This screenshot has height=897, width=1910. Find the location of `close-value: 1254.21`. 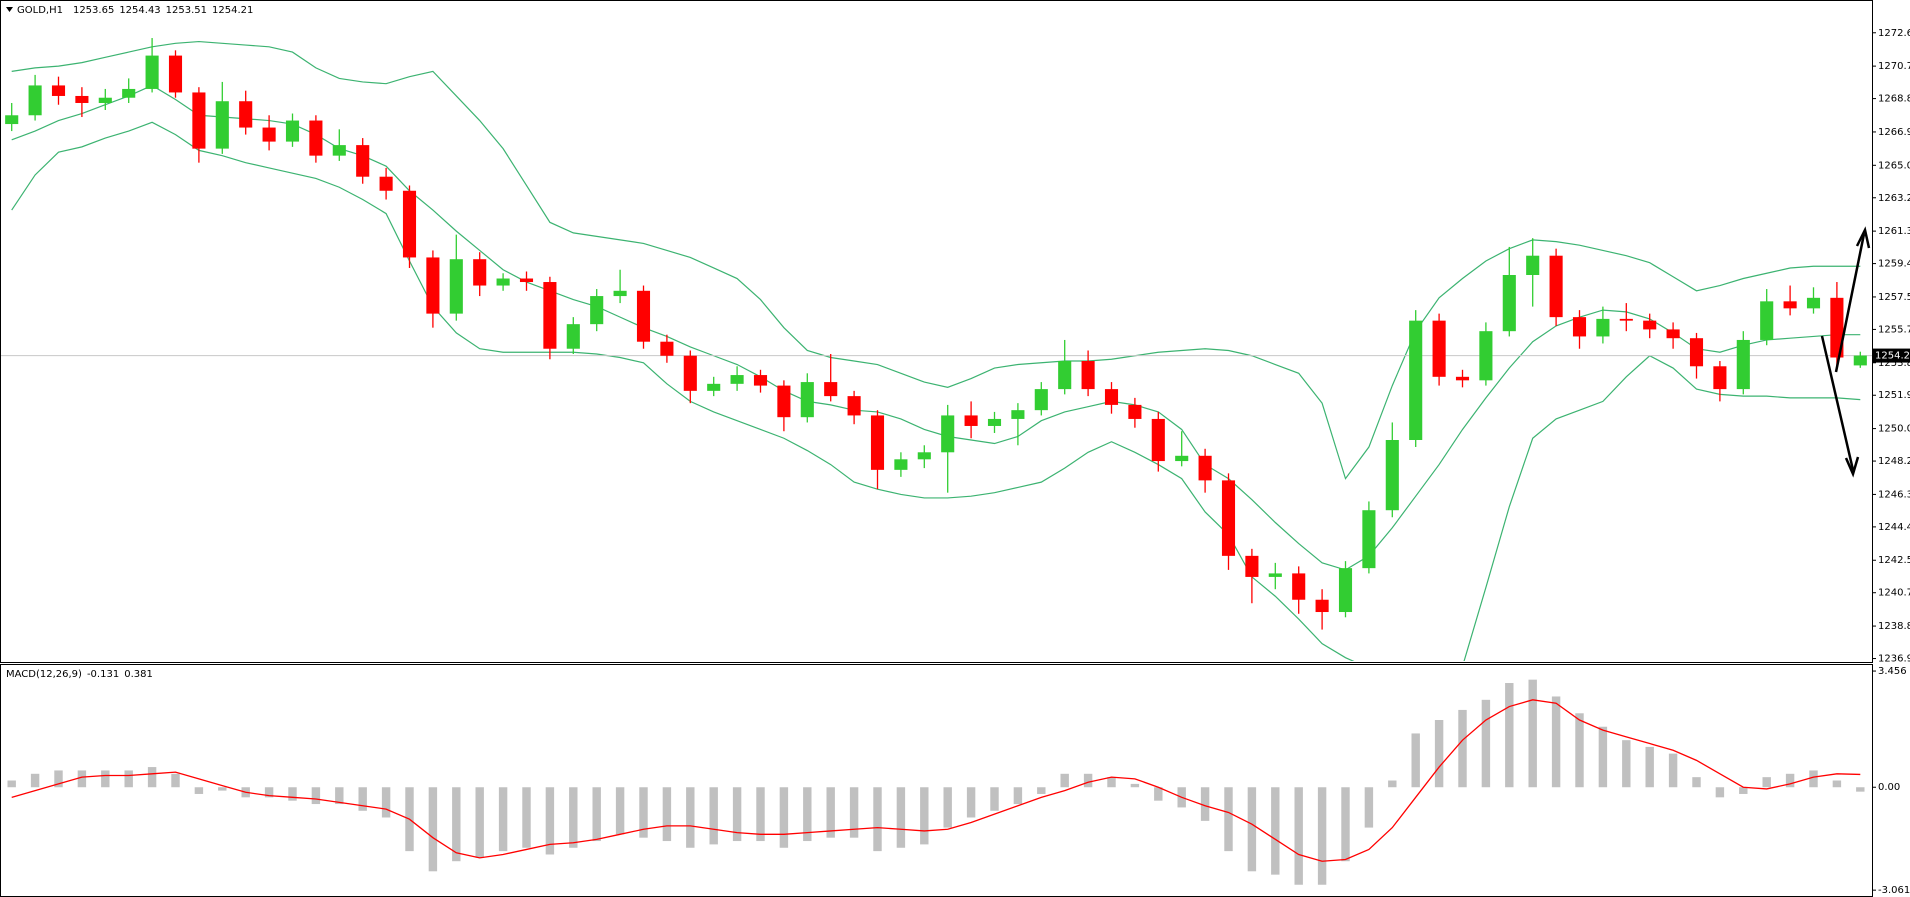

close-value: 1254.21 is located at coordinates (232, 10).